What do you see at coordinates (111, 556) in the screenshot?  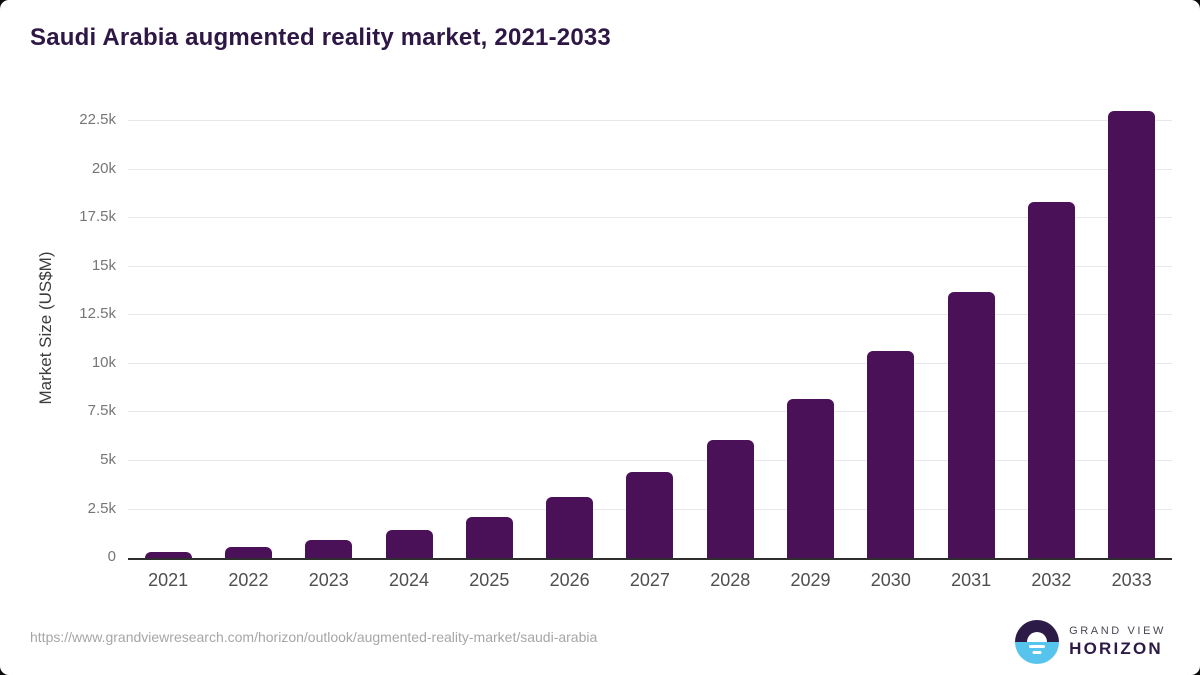 I see `y-tick-label-0: 0` at bounding box center [111, 556].